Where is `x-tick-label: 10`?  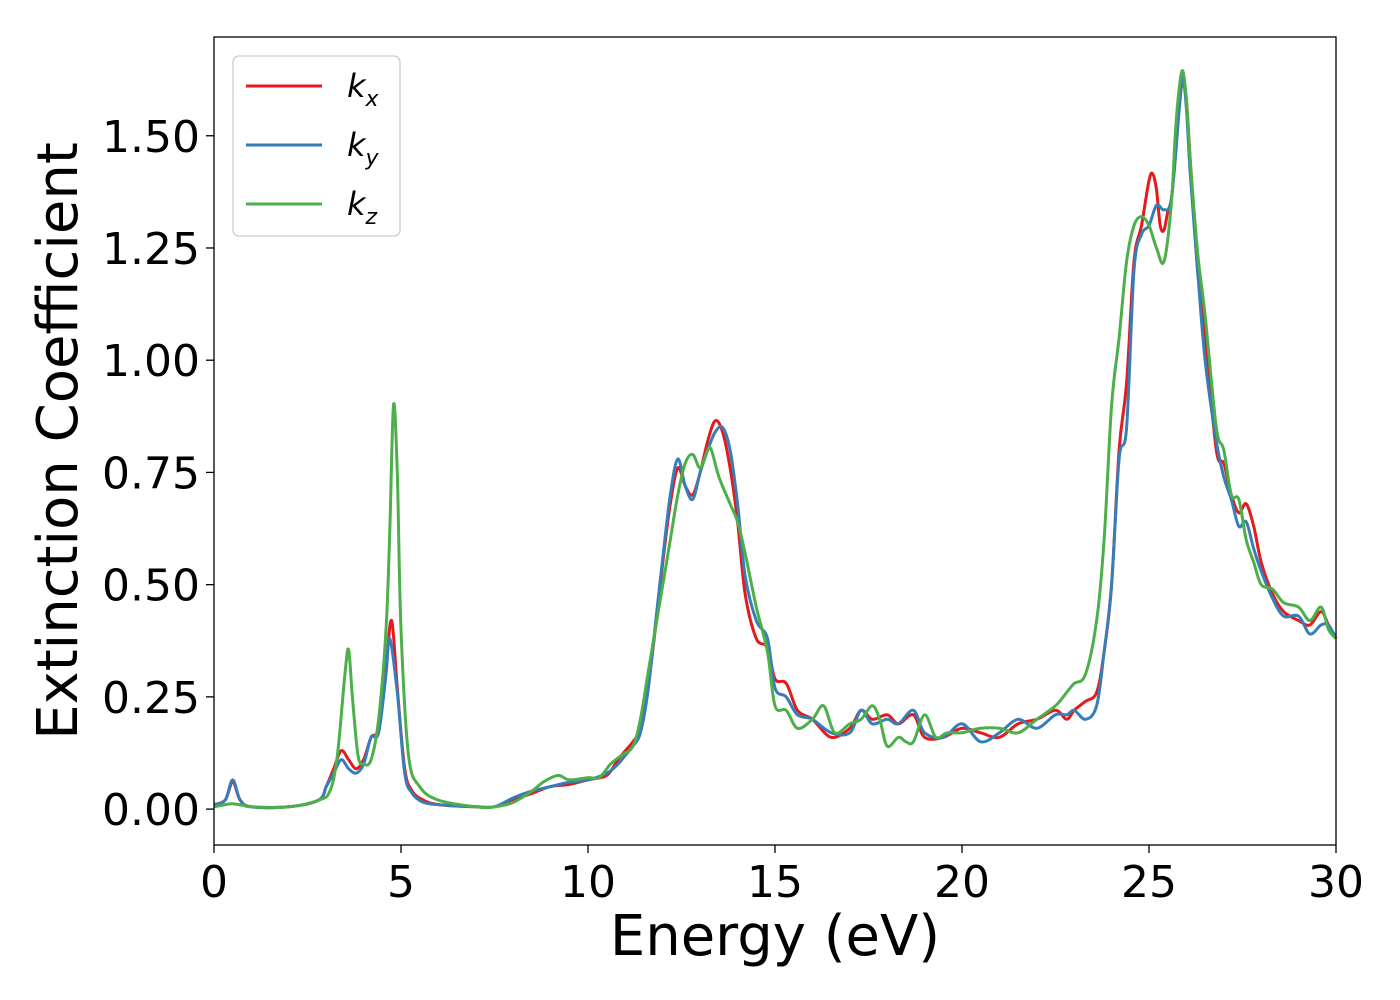
x-tick-label: 10 is located at coordinates (588, 882).